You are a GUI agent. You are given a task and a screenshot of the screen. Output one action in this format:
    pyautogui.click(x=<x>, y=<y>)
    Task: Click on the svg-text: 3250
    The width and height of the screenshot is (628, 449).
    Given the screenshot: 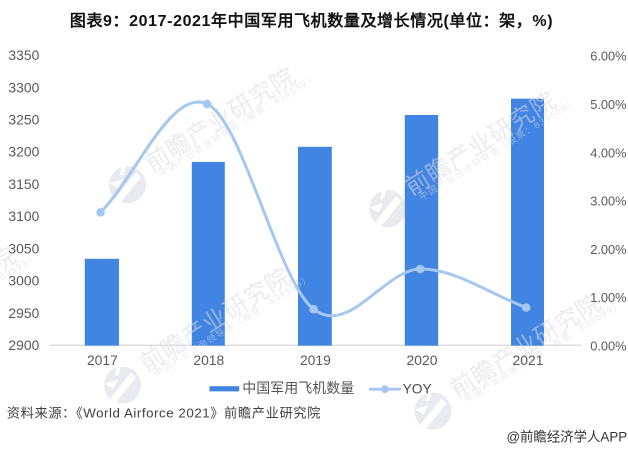 What is the action you would take?
    pyautogui.click(x=23, y=120)
    